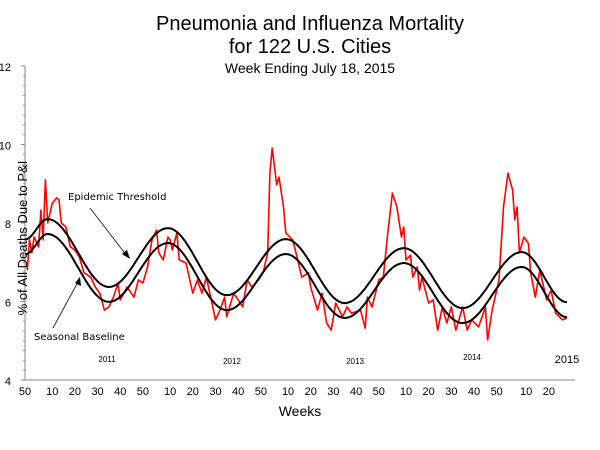 This screenshot has width=600, height=450. I want to click on baseline-arrowhead, so click(78, 281).